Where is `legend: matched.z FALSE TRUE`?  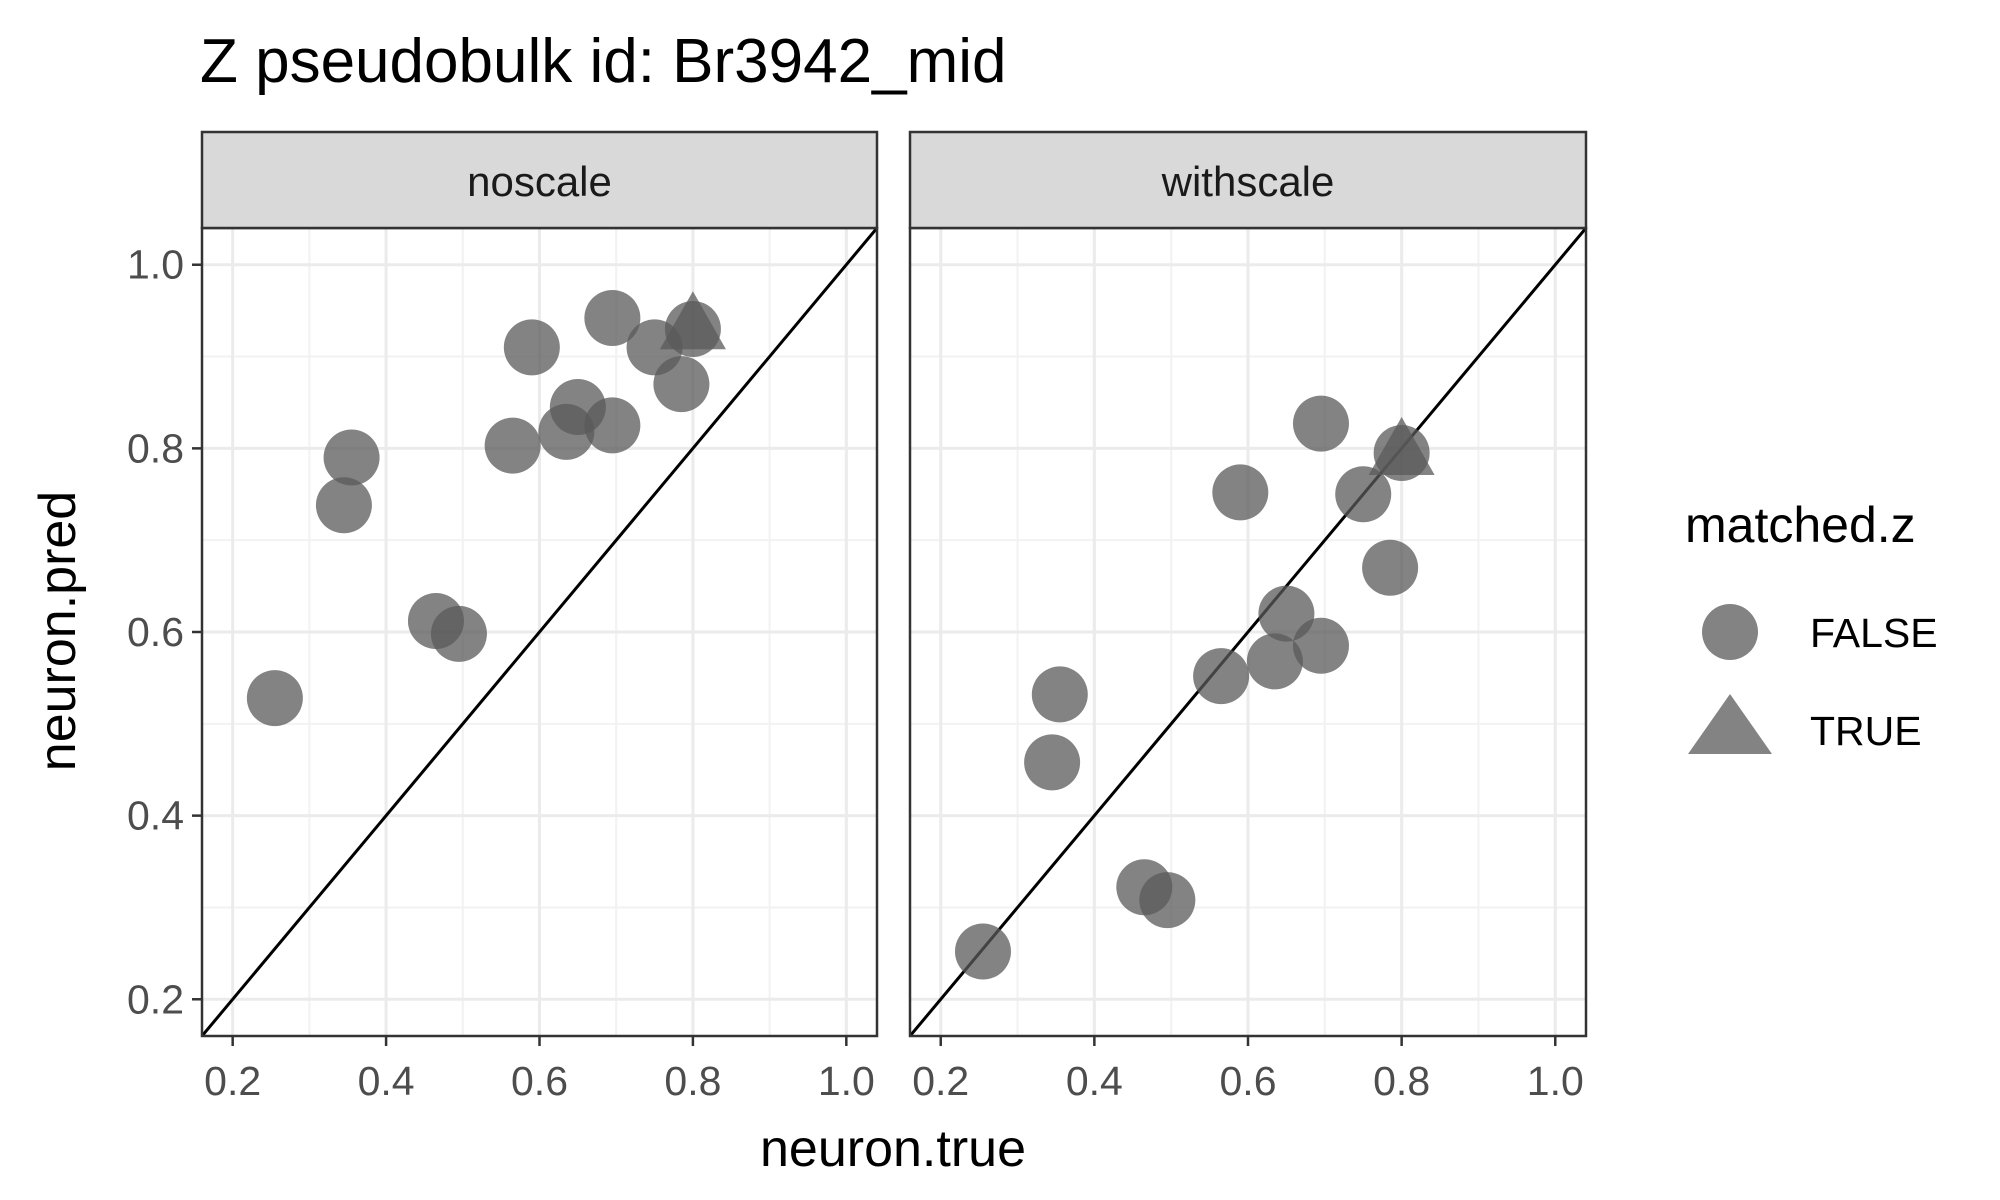 legend: matched.z FALSE TRUE is located at coordinates (1811, 625).